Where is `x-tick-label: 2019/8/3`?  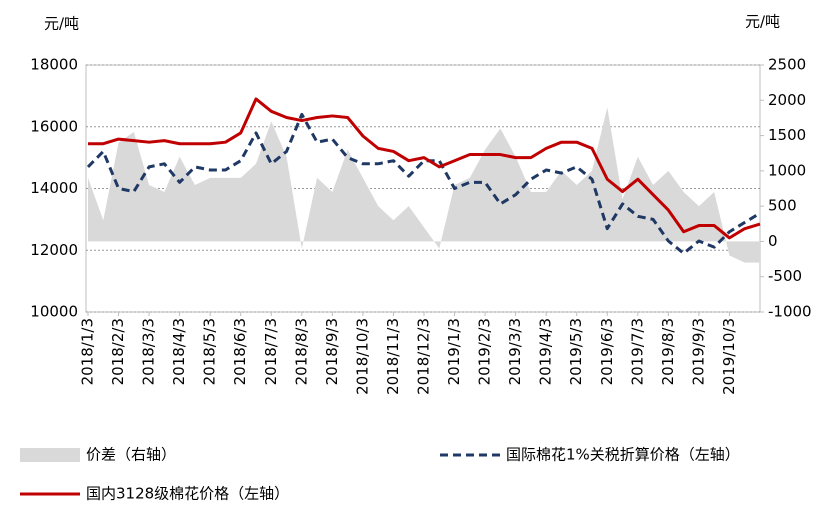 x-tick-label: 2019/8/3 is located at coordinates (668, 351).